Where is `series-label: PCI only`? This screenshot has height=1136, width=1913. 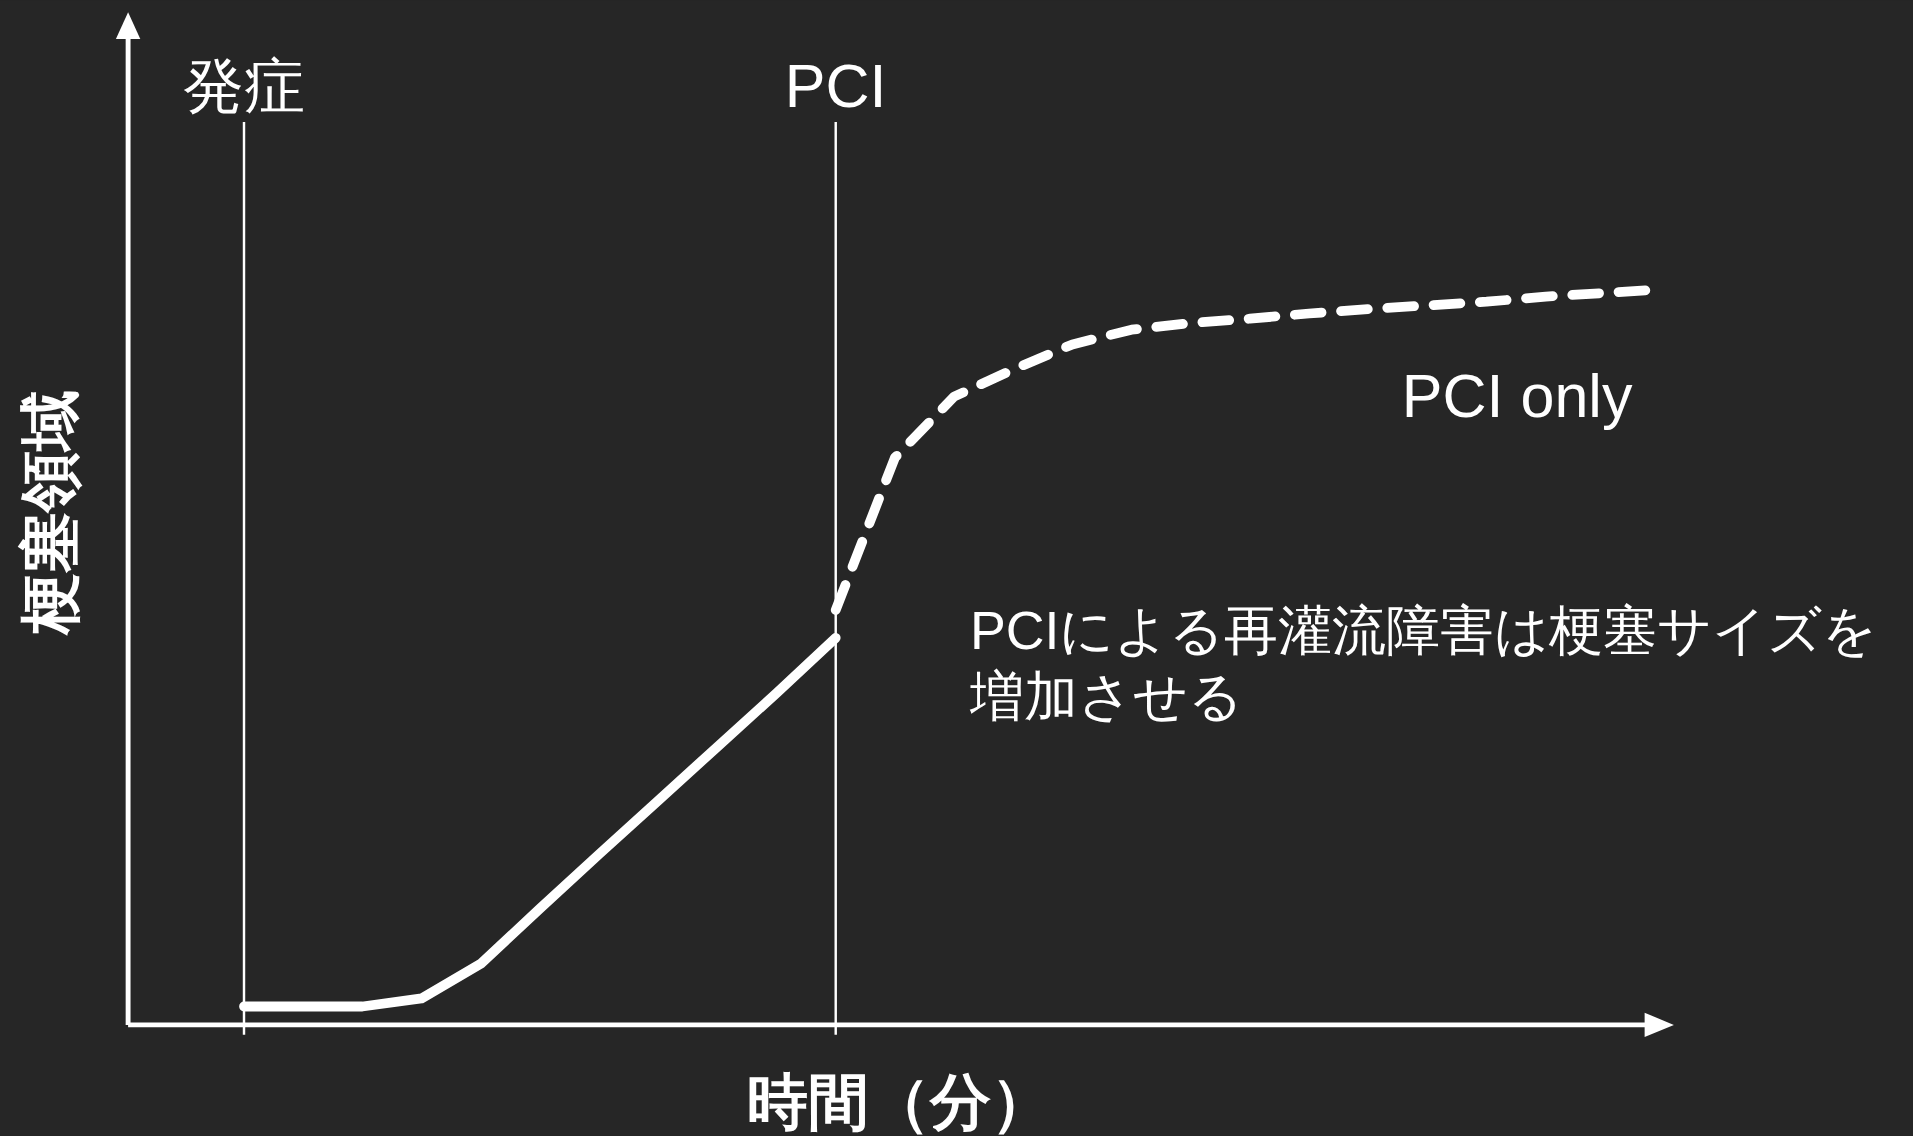 series-label: PCI only is located at coordinates (1517, 396).